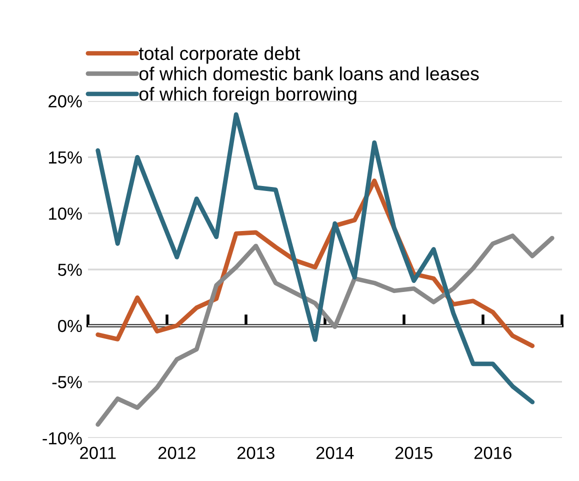 The width and height of the screenshot is (579, 481). Describe the element at coordinates (177, 453) in the screenshot. I see `x-tick-label: 2012` at that location.